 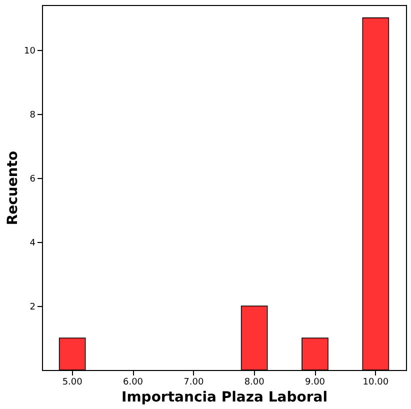 I want to click on x-tick-label: 10.00, so click(x=375, y=383).